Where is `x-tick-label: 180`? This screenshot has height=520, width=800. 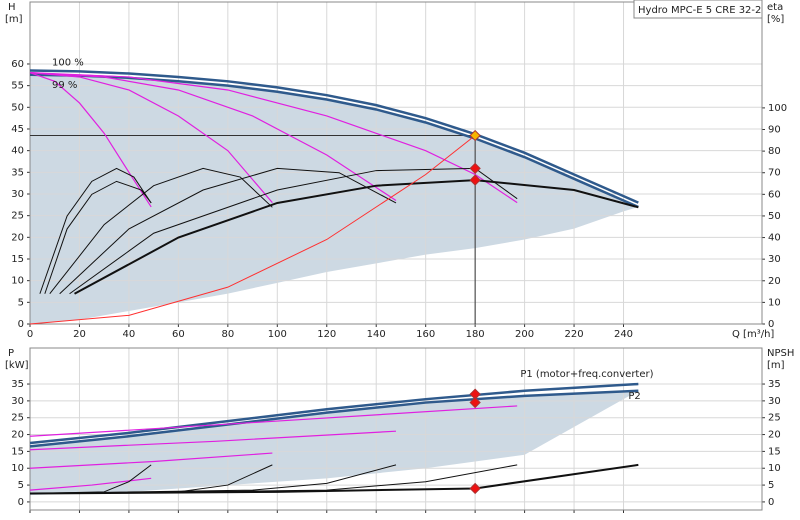
x-tick-label: 180 is located at coordinates (475, 334).